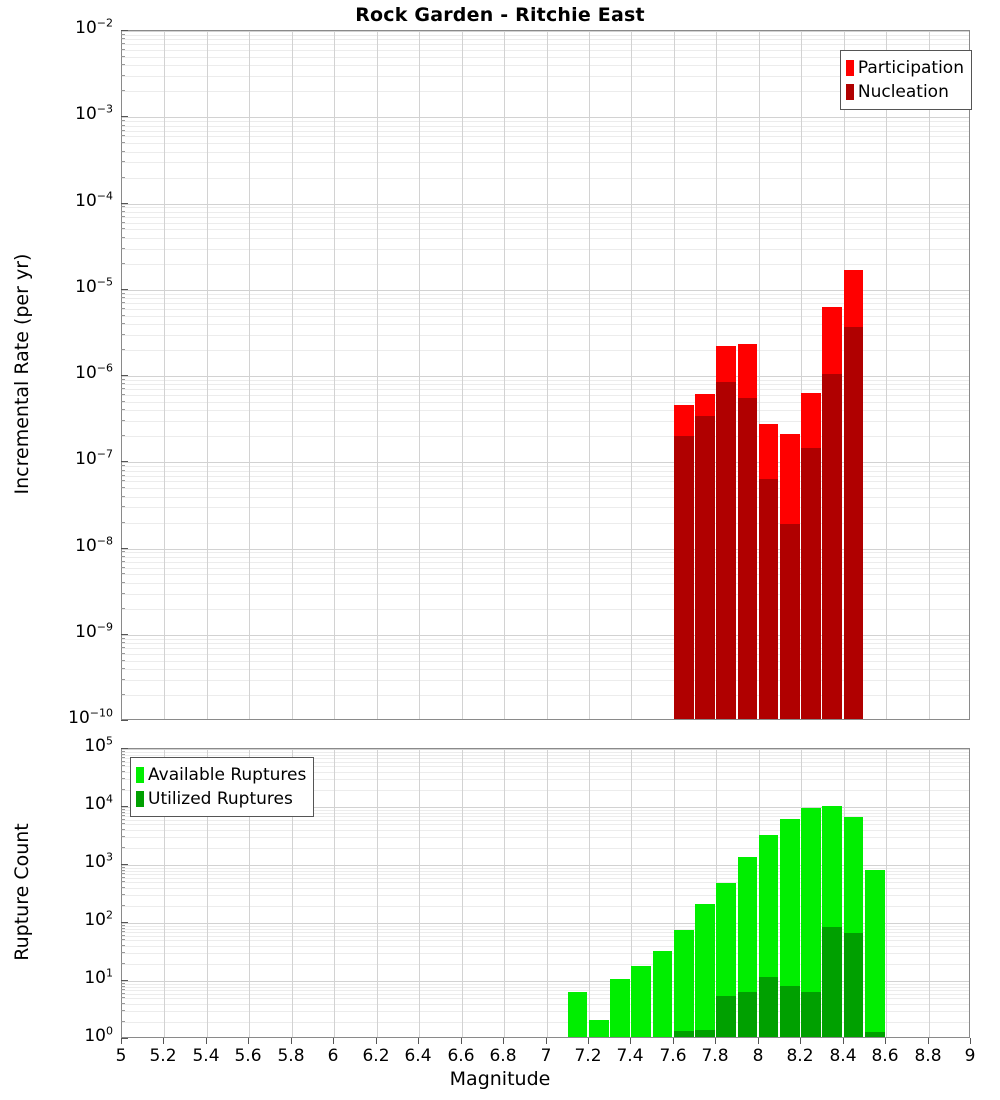  What do you see at coordinates (500, 15) in the screenshot?
I see `page-title: Rock Garden - Ritchie East` at bounding box center [500, 15].